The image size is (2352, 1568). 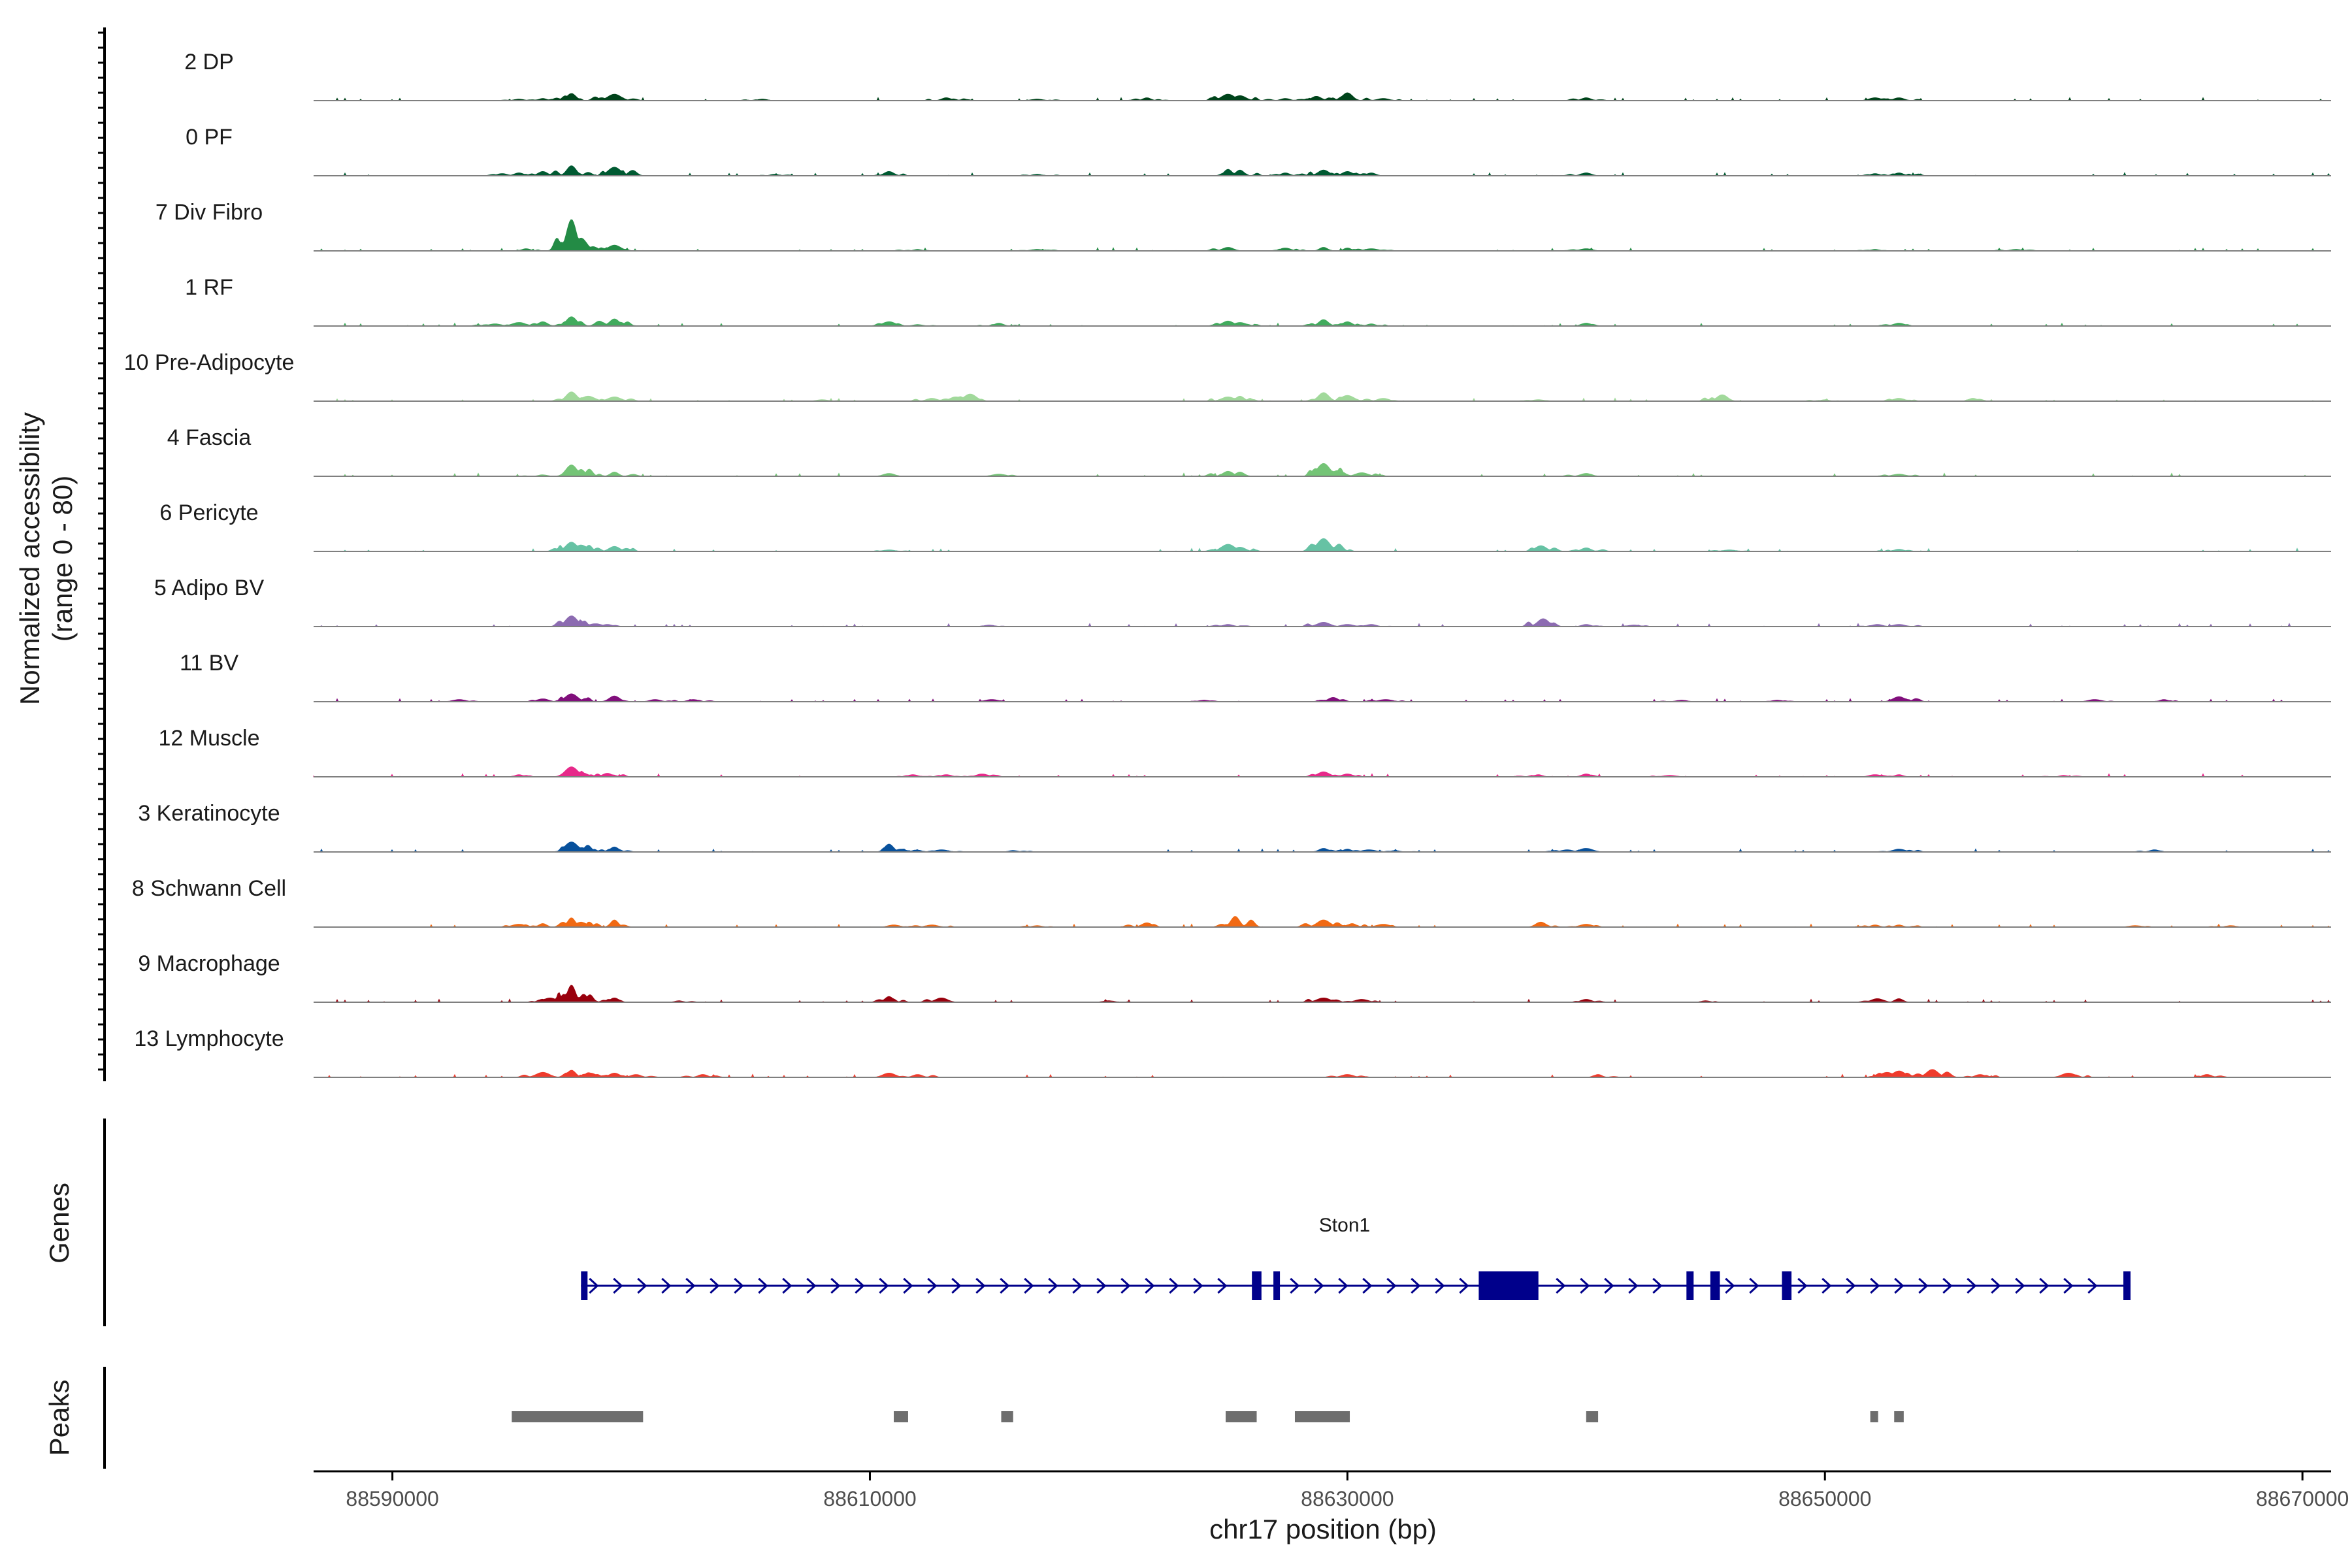 What do you see at coordinates (209, 888) in the screenshot?
I see `track-label: 8 Schwann Cell` at bounding box center [209, 888].